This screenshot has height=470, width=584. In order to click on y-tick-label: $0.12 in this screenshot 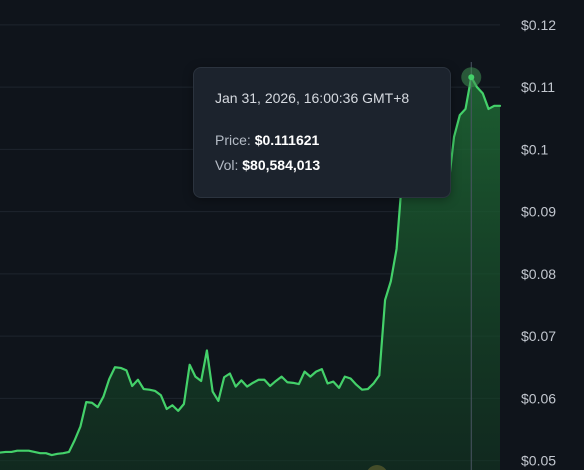, I will do `click(538, 25)`.